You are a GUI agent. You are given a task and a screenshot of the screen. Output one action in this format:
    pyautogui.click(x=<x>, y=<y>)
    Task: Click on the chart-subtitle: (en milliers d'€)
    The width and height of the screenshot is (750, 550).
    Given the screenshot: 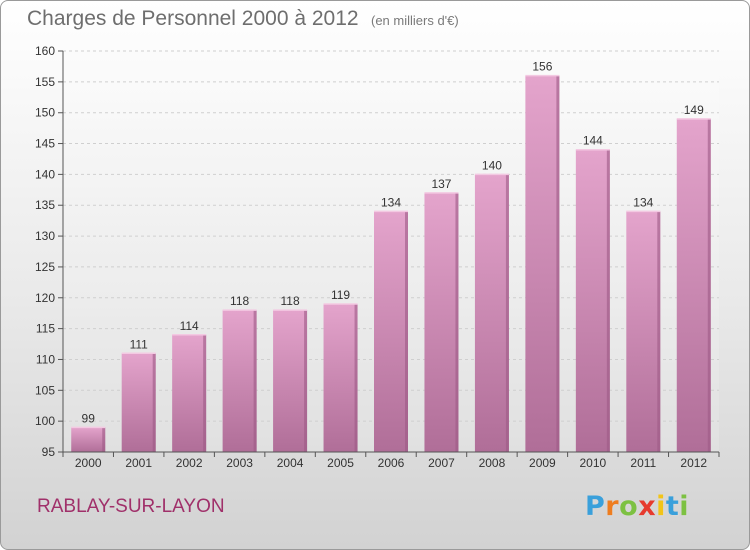 What is the action you would take?
    pyautogui.click(x=415, y=20)
    